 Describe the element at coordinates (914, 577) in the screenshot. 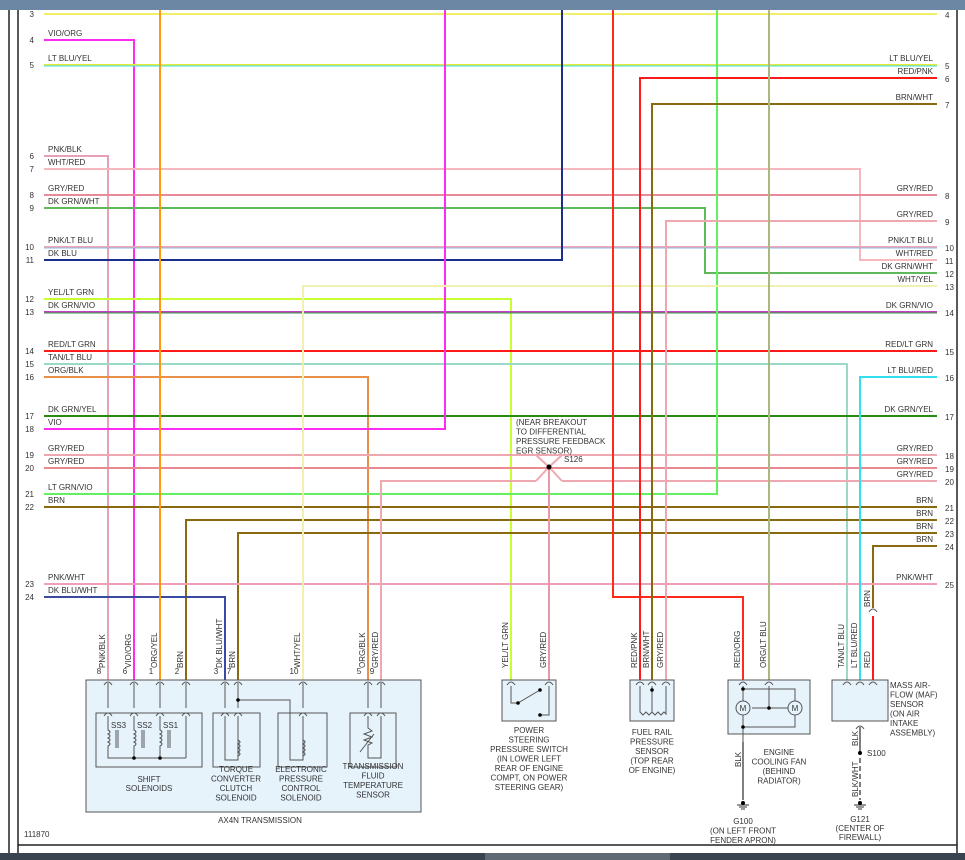

I see `right-wire-label: PNK/WHT` at that location.